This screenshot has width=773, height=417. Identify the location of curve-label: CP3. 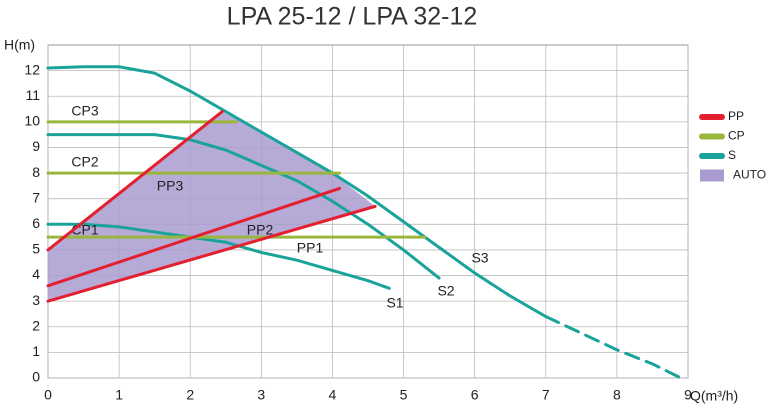
(84, 111).